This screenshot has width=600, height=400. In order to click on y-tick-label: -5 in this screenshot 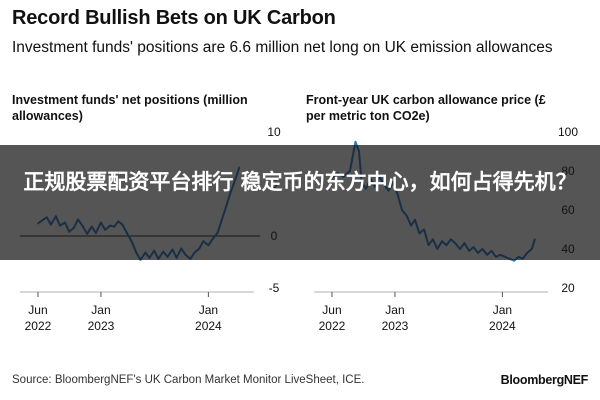, I will do `click(274, 288)`.